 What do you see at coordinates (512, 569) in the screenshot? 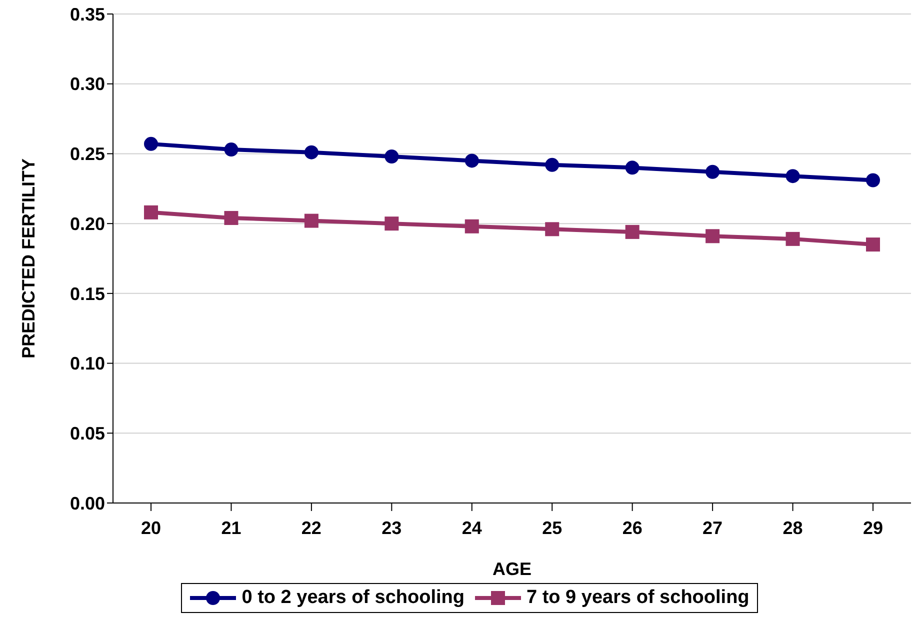
I see `x-axis-title: AGE` at bounding box center [512, 569].